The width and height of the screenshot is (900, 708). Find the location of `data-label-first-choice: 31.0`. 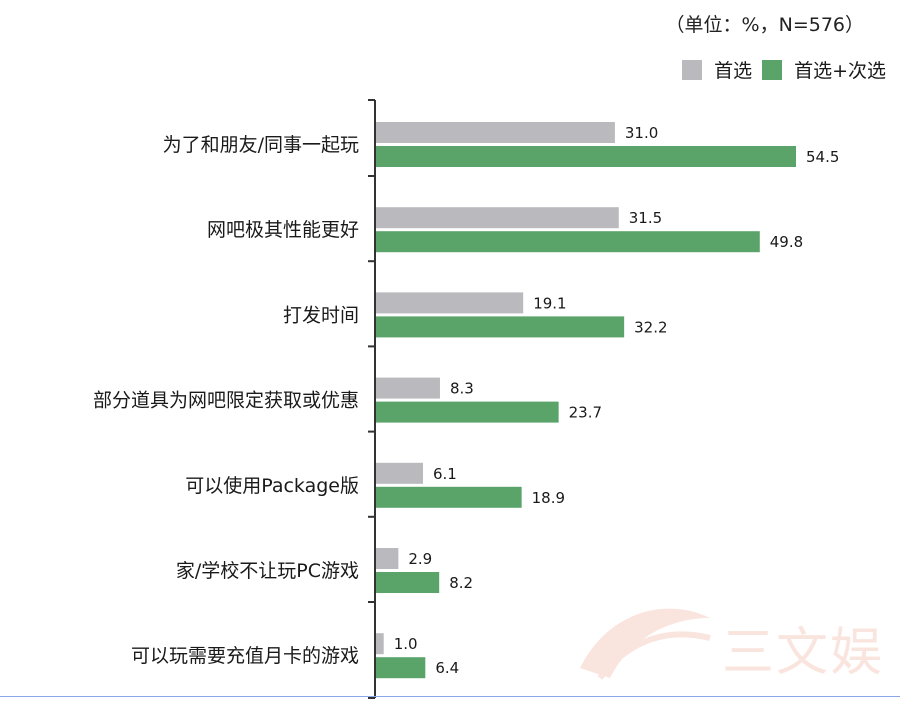

data-label-first-choice: 31.0 is located at coordinates (641, 133).